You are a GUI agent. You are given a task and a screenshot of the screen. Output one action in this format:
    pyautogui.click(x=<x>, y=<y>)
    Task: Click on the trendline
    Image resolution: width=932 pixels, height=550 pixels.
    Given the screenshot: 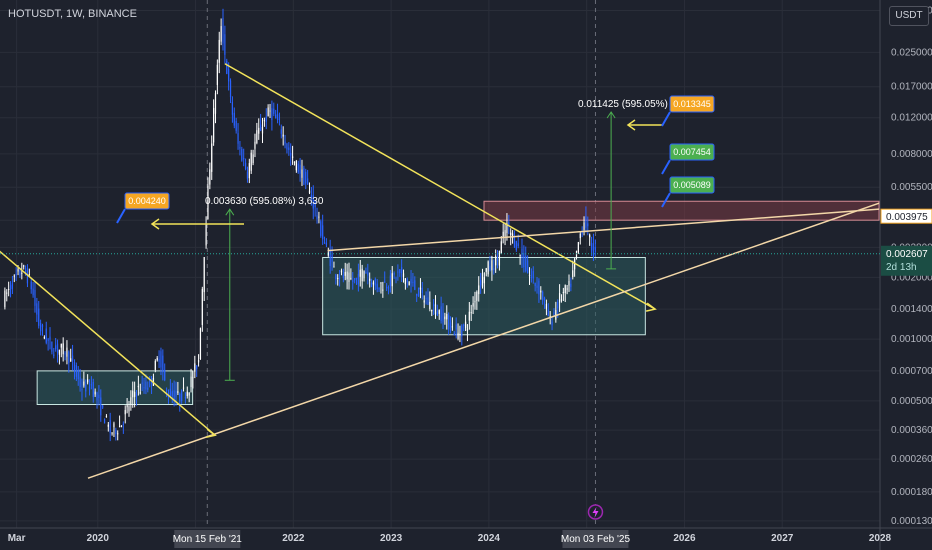 What is the action you would take?
    pyautogui.click(x=108, y=343)
    